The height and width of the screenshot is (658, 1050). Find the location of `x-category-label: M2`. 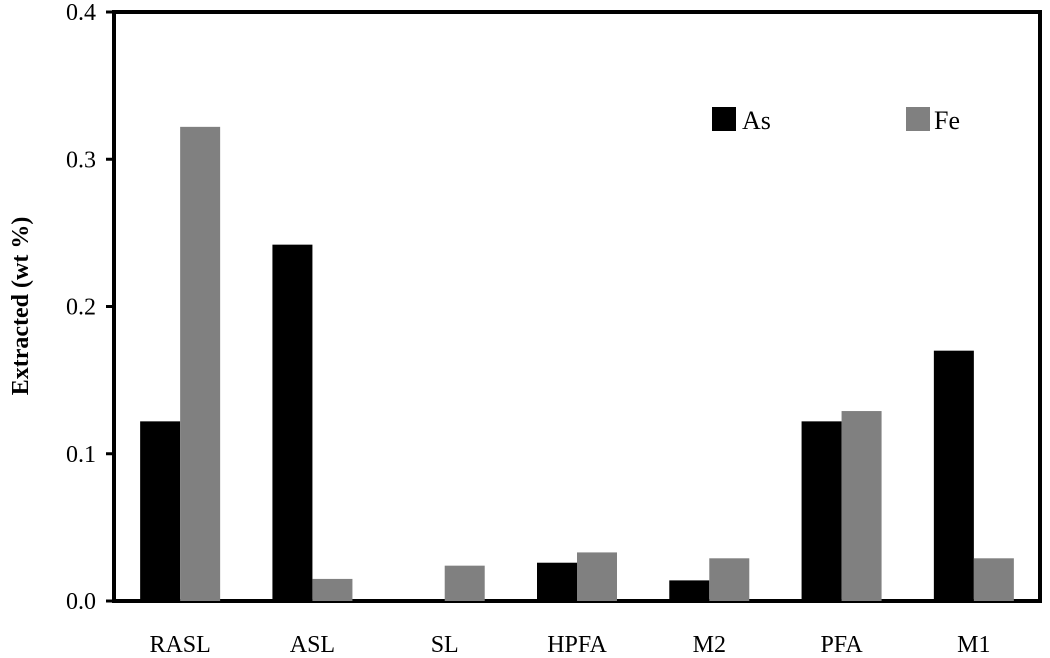

x-category-label: M2 is located at coordinates (709, 645).